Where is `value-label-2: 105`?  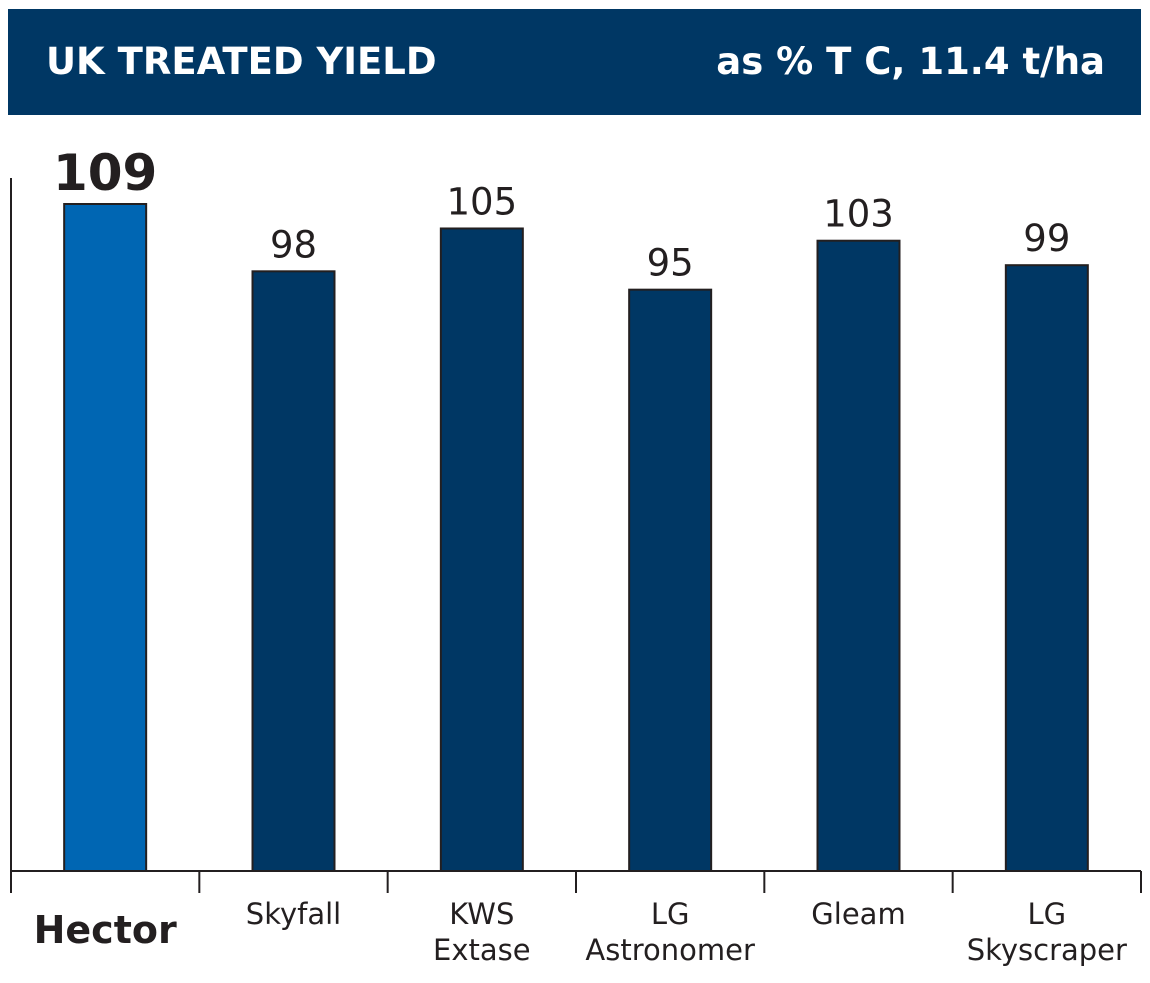 value-label-2: 105 is located at coordinates (482, 201).